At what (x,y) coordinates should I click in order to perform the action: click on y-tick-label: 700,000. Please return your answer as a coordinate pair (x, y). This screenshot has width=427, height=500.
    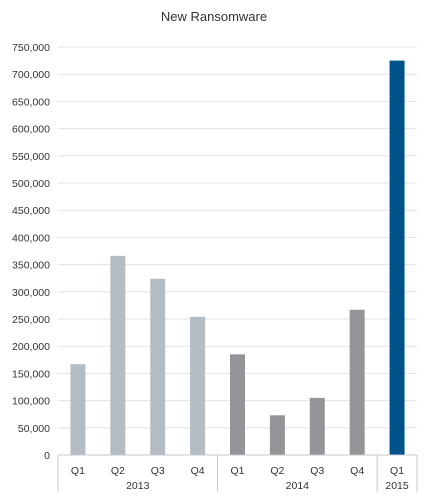
    Looking at the image, I should click on (31, 75).